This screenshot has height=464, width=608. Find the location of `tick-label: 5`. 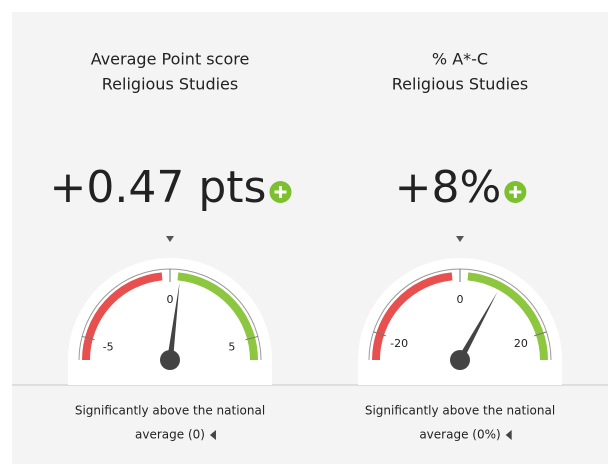

tick-label: 5 is located at coordinates (231, 346).